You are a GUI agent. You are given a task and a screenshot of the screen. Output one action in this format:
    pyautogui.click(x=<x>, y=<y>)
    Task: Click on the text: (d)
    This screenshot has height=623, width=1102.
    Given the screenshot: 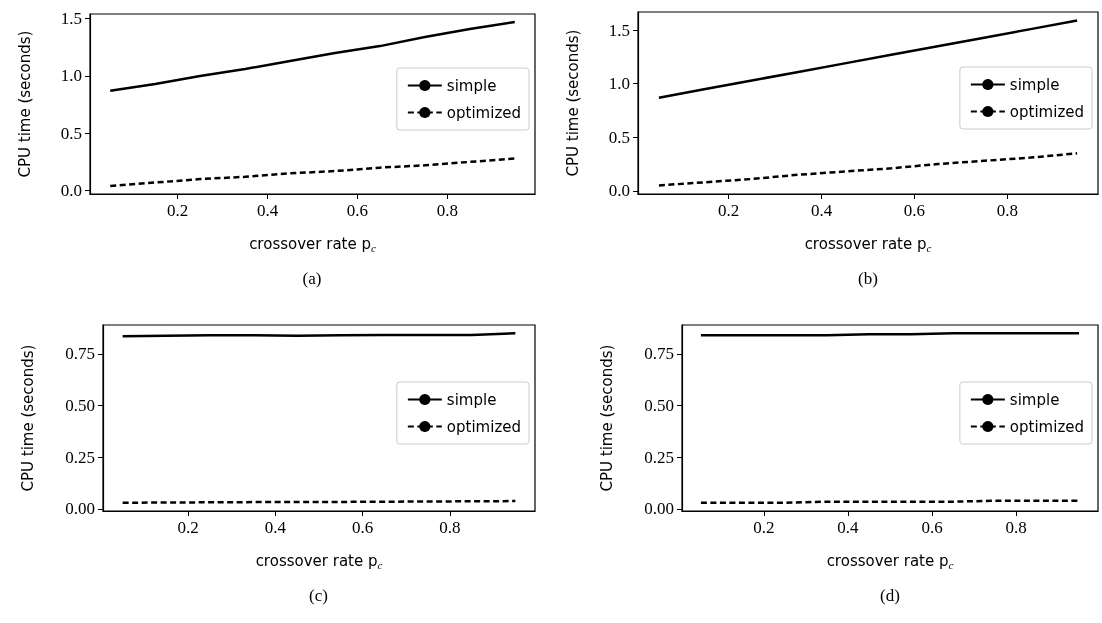 What is the action you would take?
    pyautogui.click(x=890, y=595)
    